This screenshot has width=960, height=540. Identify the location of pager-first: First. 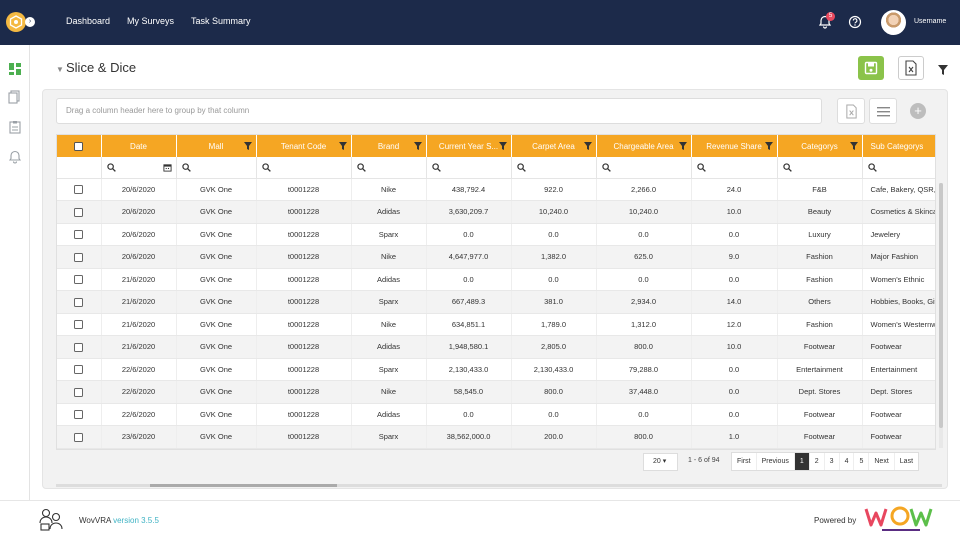
(744, 461).